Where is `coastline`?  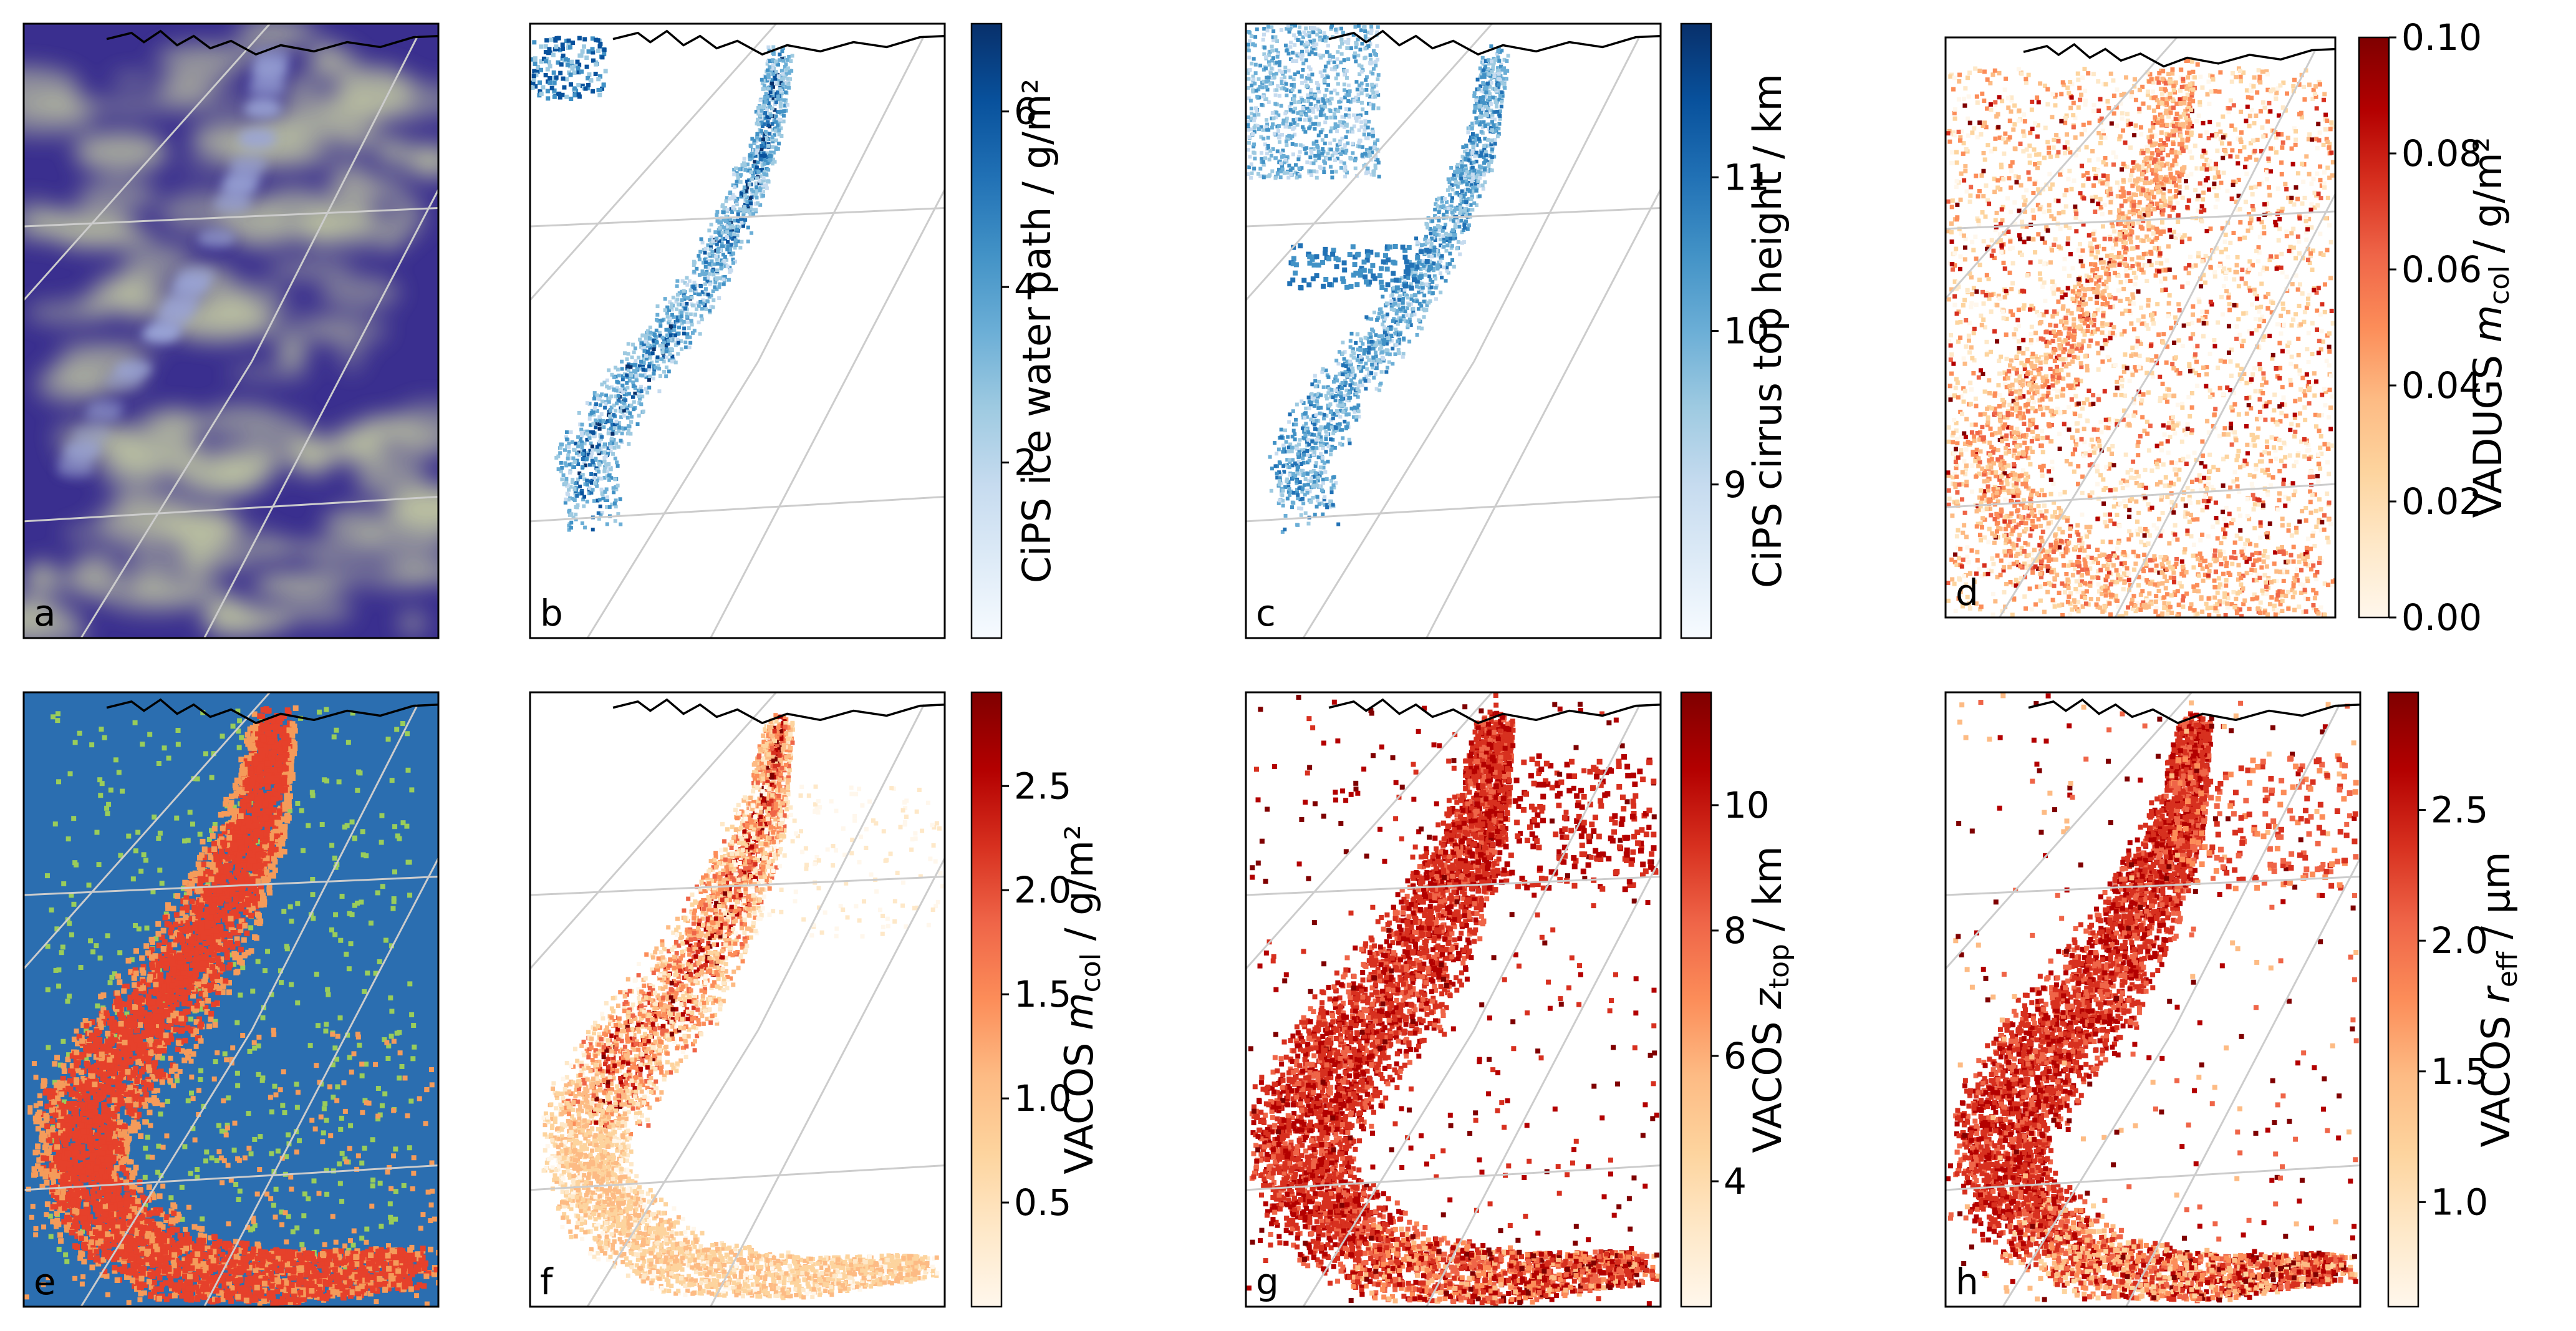 coastline is located at coordinates (272, 42).